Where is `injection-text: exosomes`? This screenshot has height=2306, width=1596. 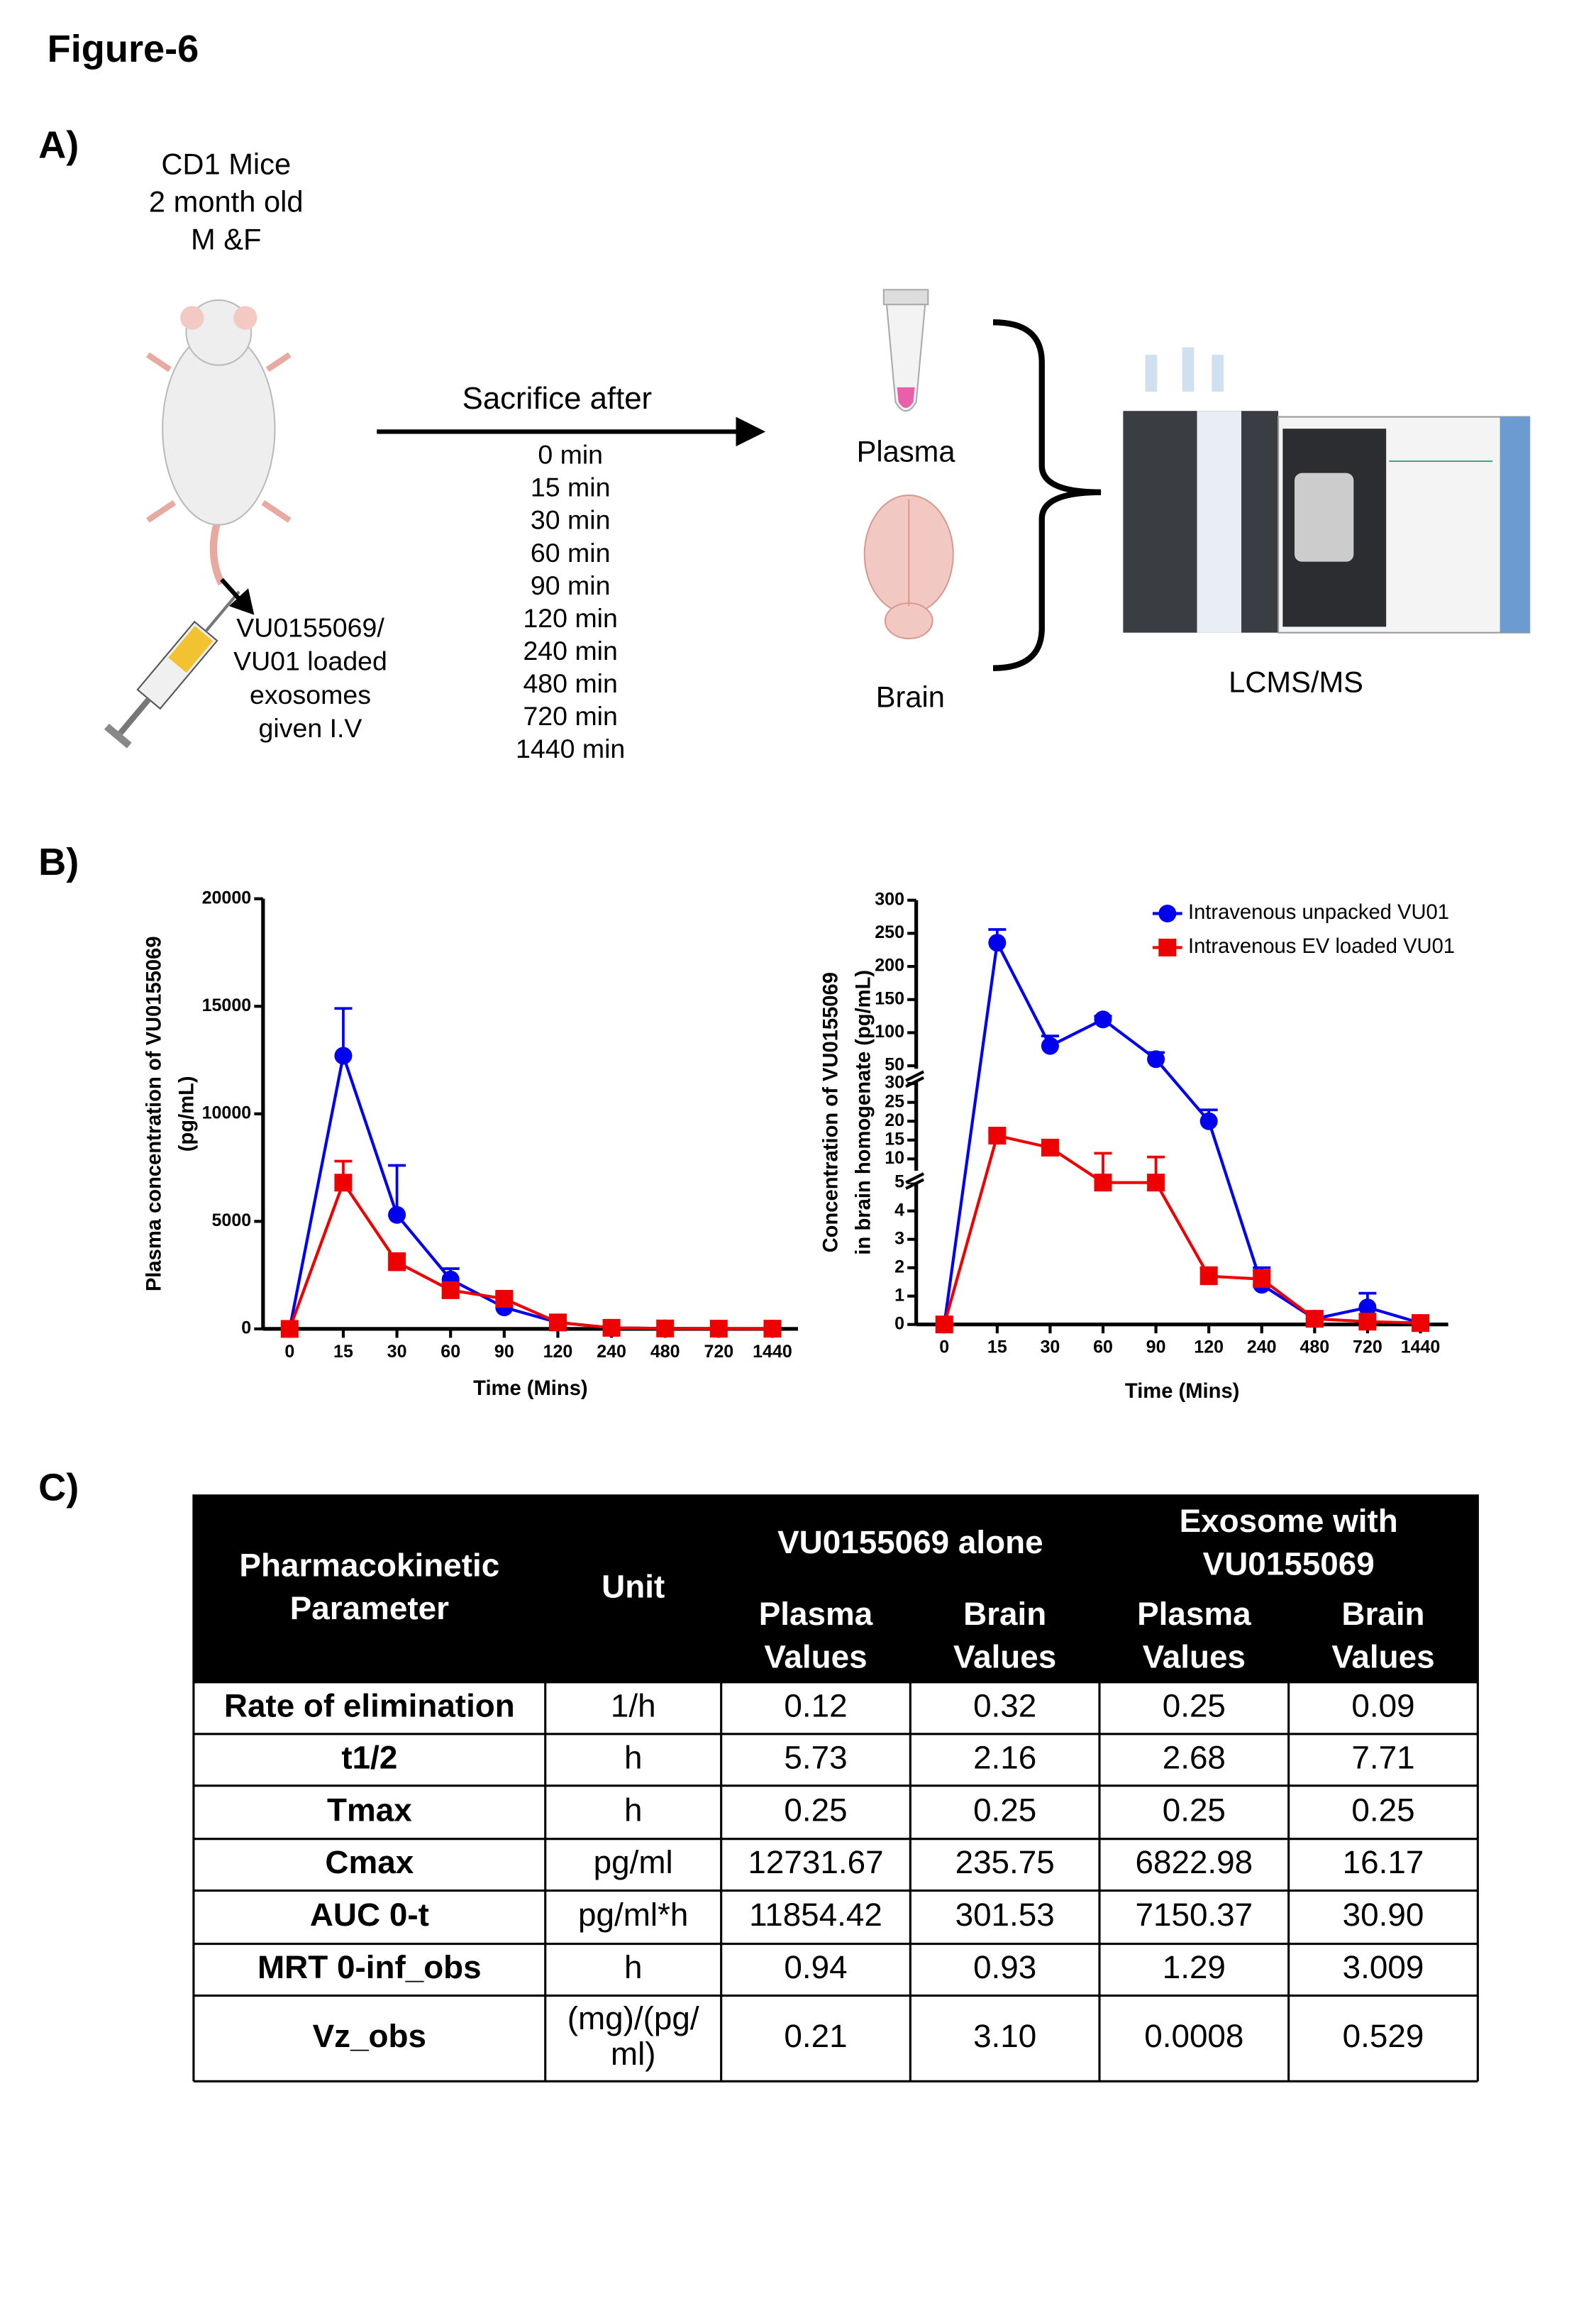 injection-text: exosomes is located at coordinates (310, 695).